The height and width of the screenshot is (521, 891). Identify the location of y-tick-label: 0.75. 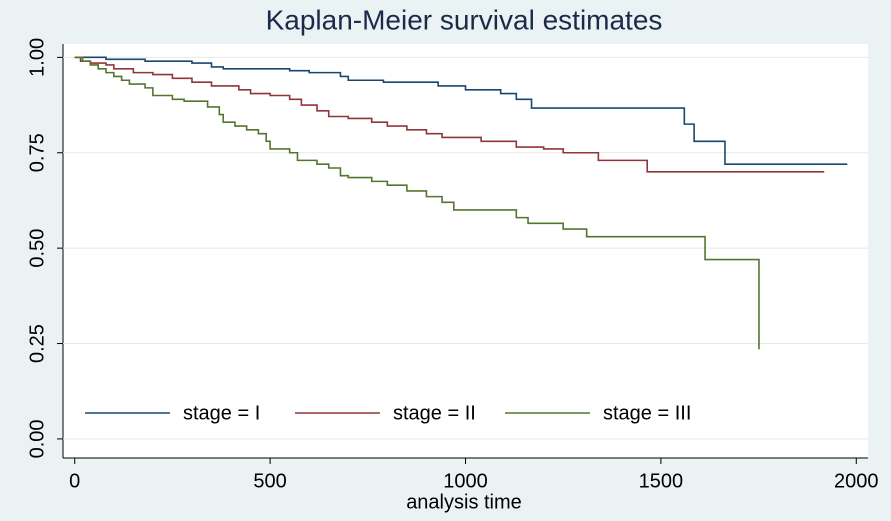
(37, 152).